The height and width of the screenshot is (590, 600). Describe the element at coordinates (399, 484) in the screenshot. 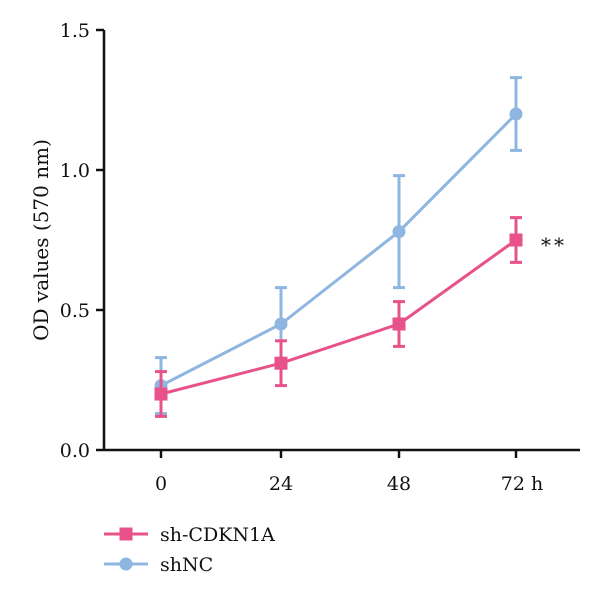

I see `x-tick-label: 48` at that location.